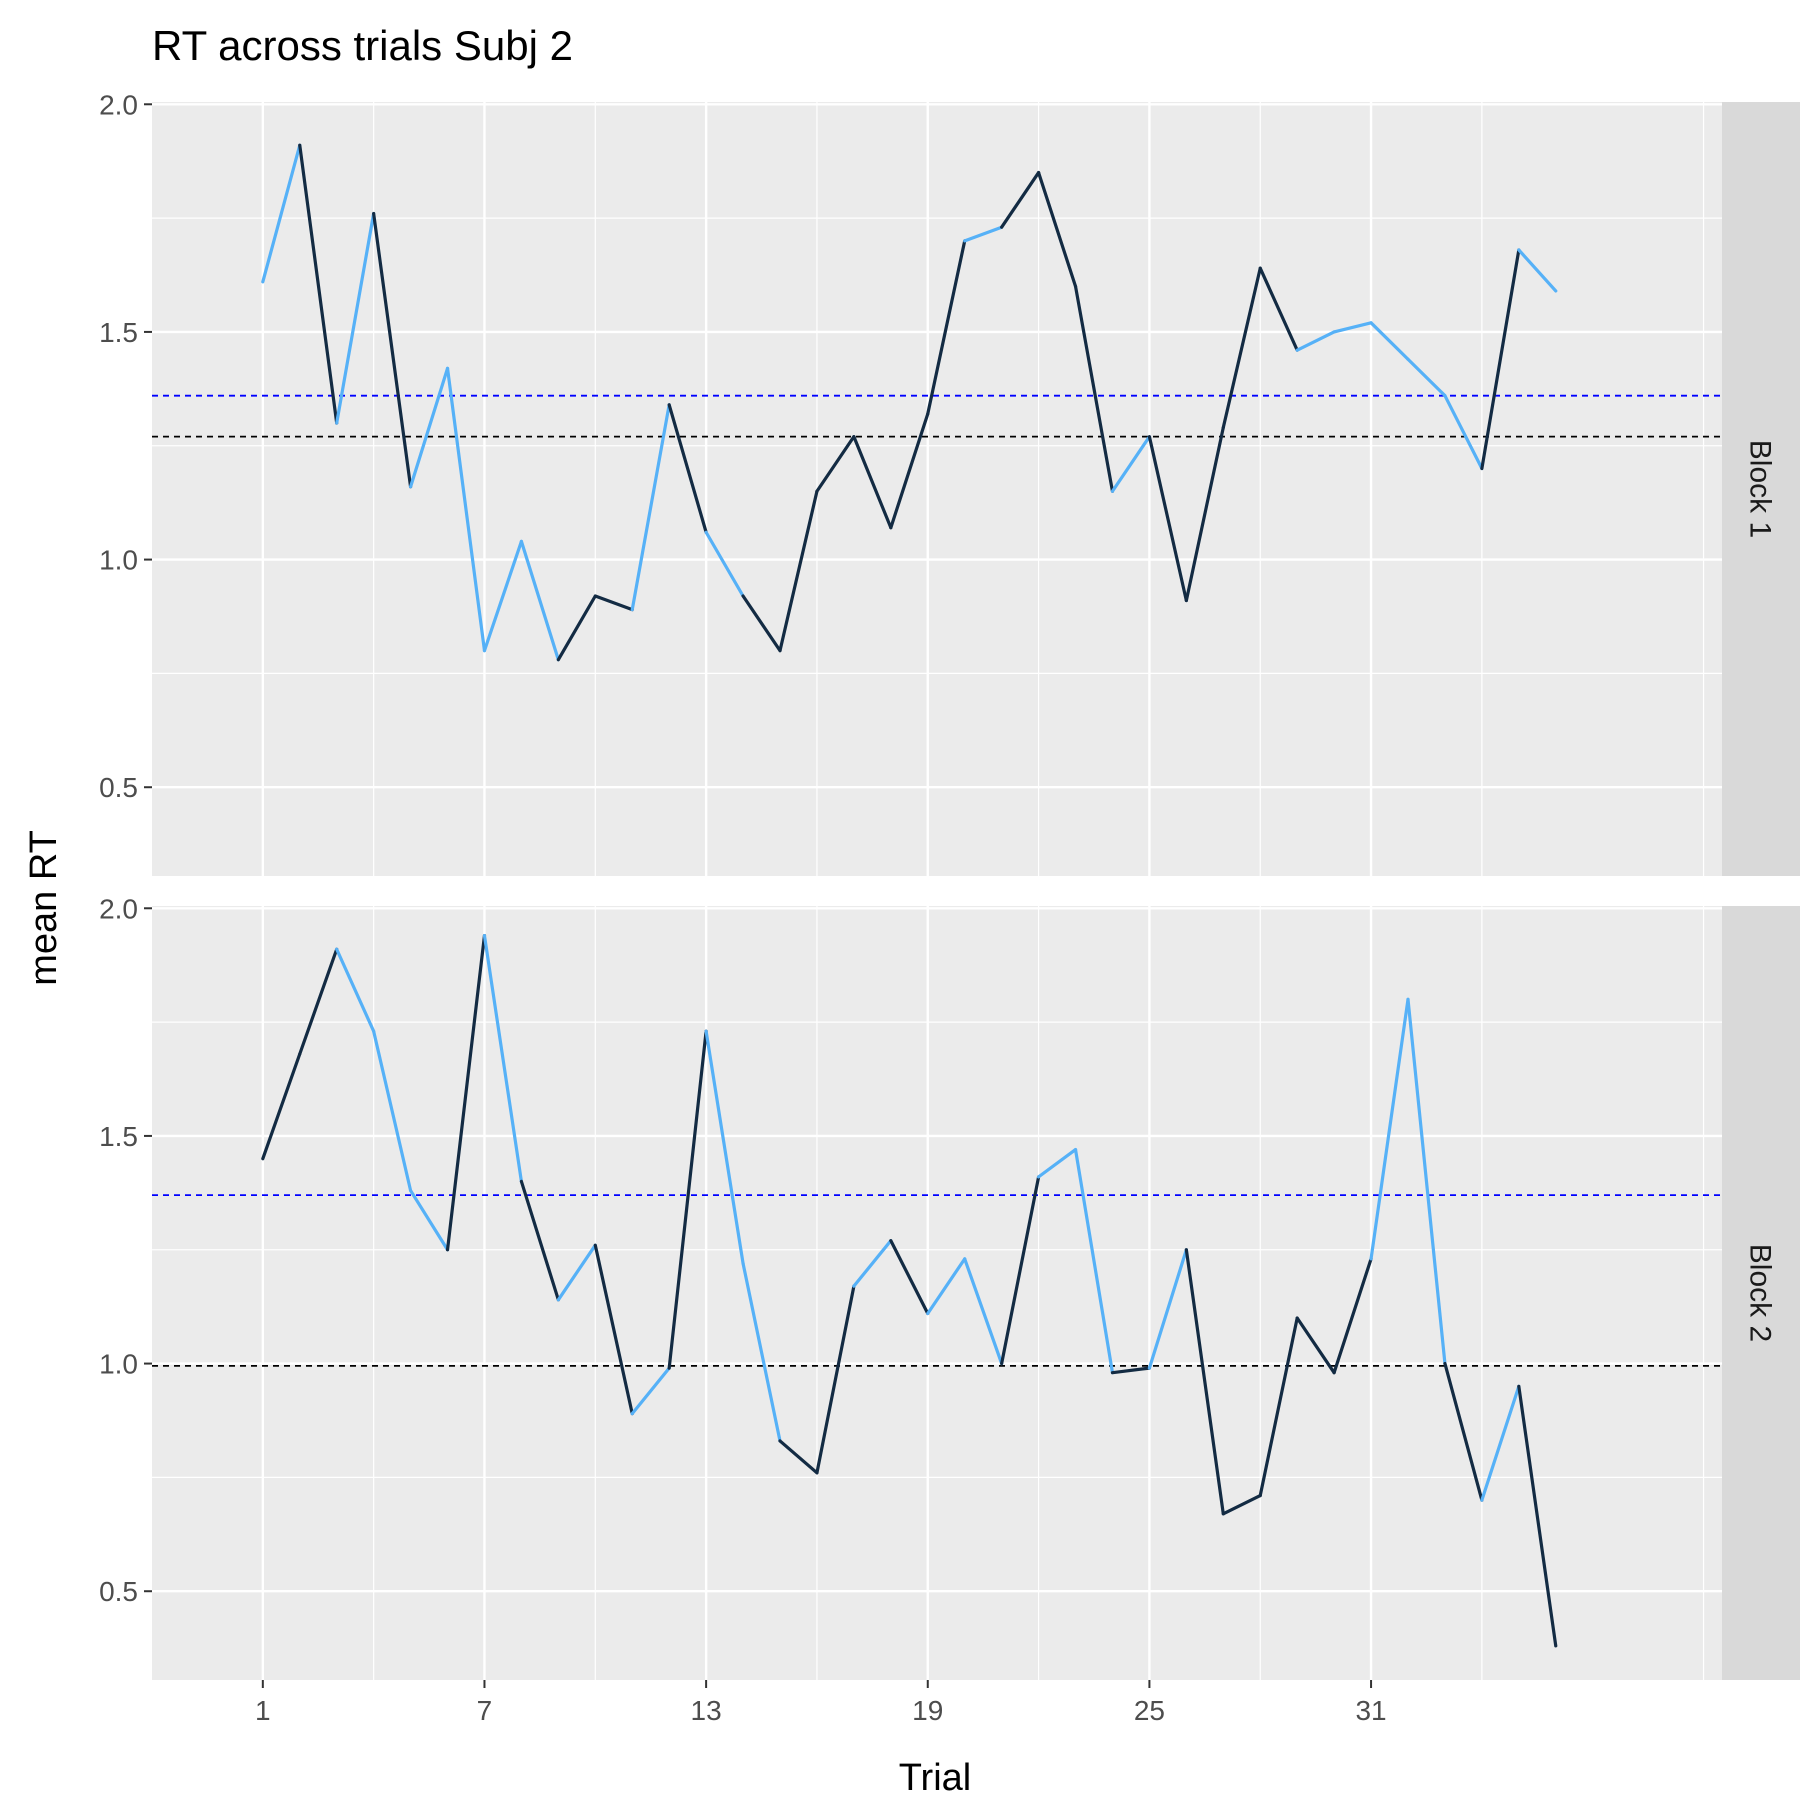  I want to click on x-tick-label: 13, so click(706, 1710).